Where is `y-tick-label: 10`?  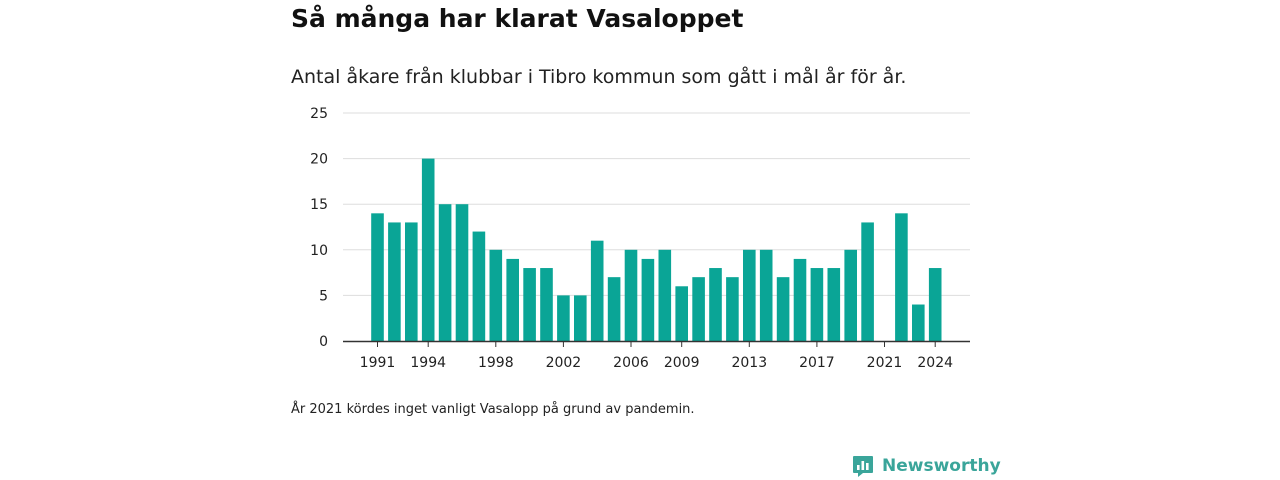 y-tick-label: 10 is located at coordinates (319, 251).